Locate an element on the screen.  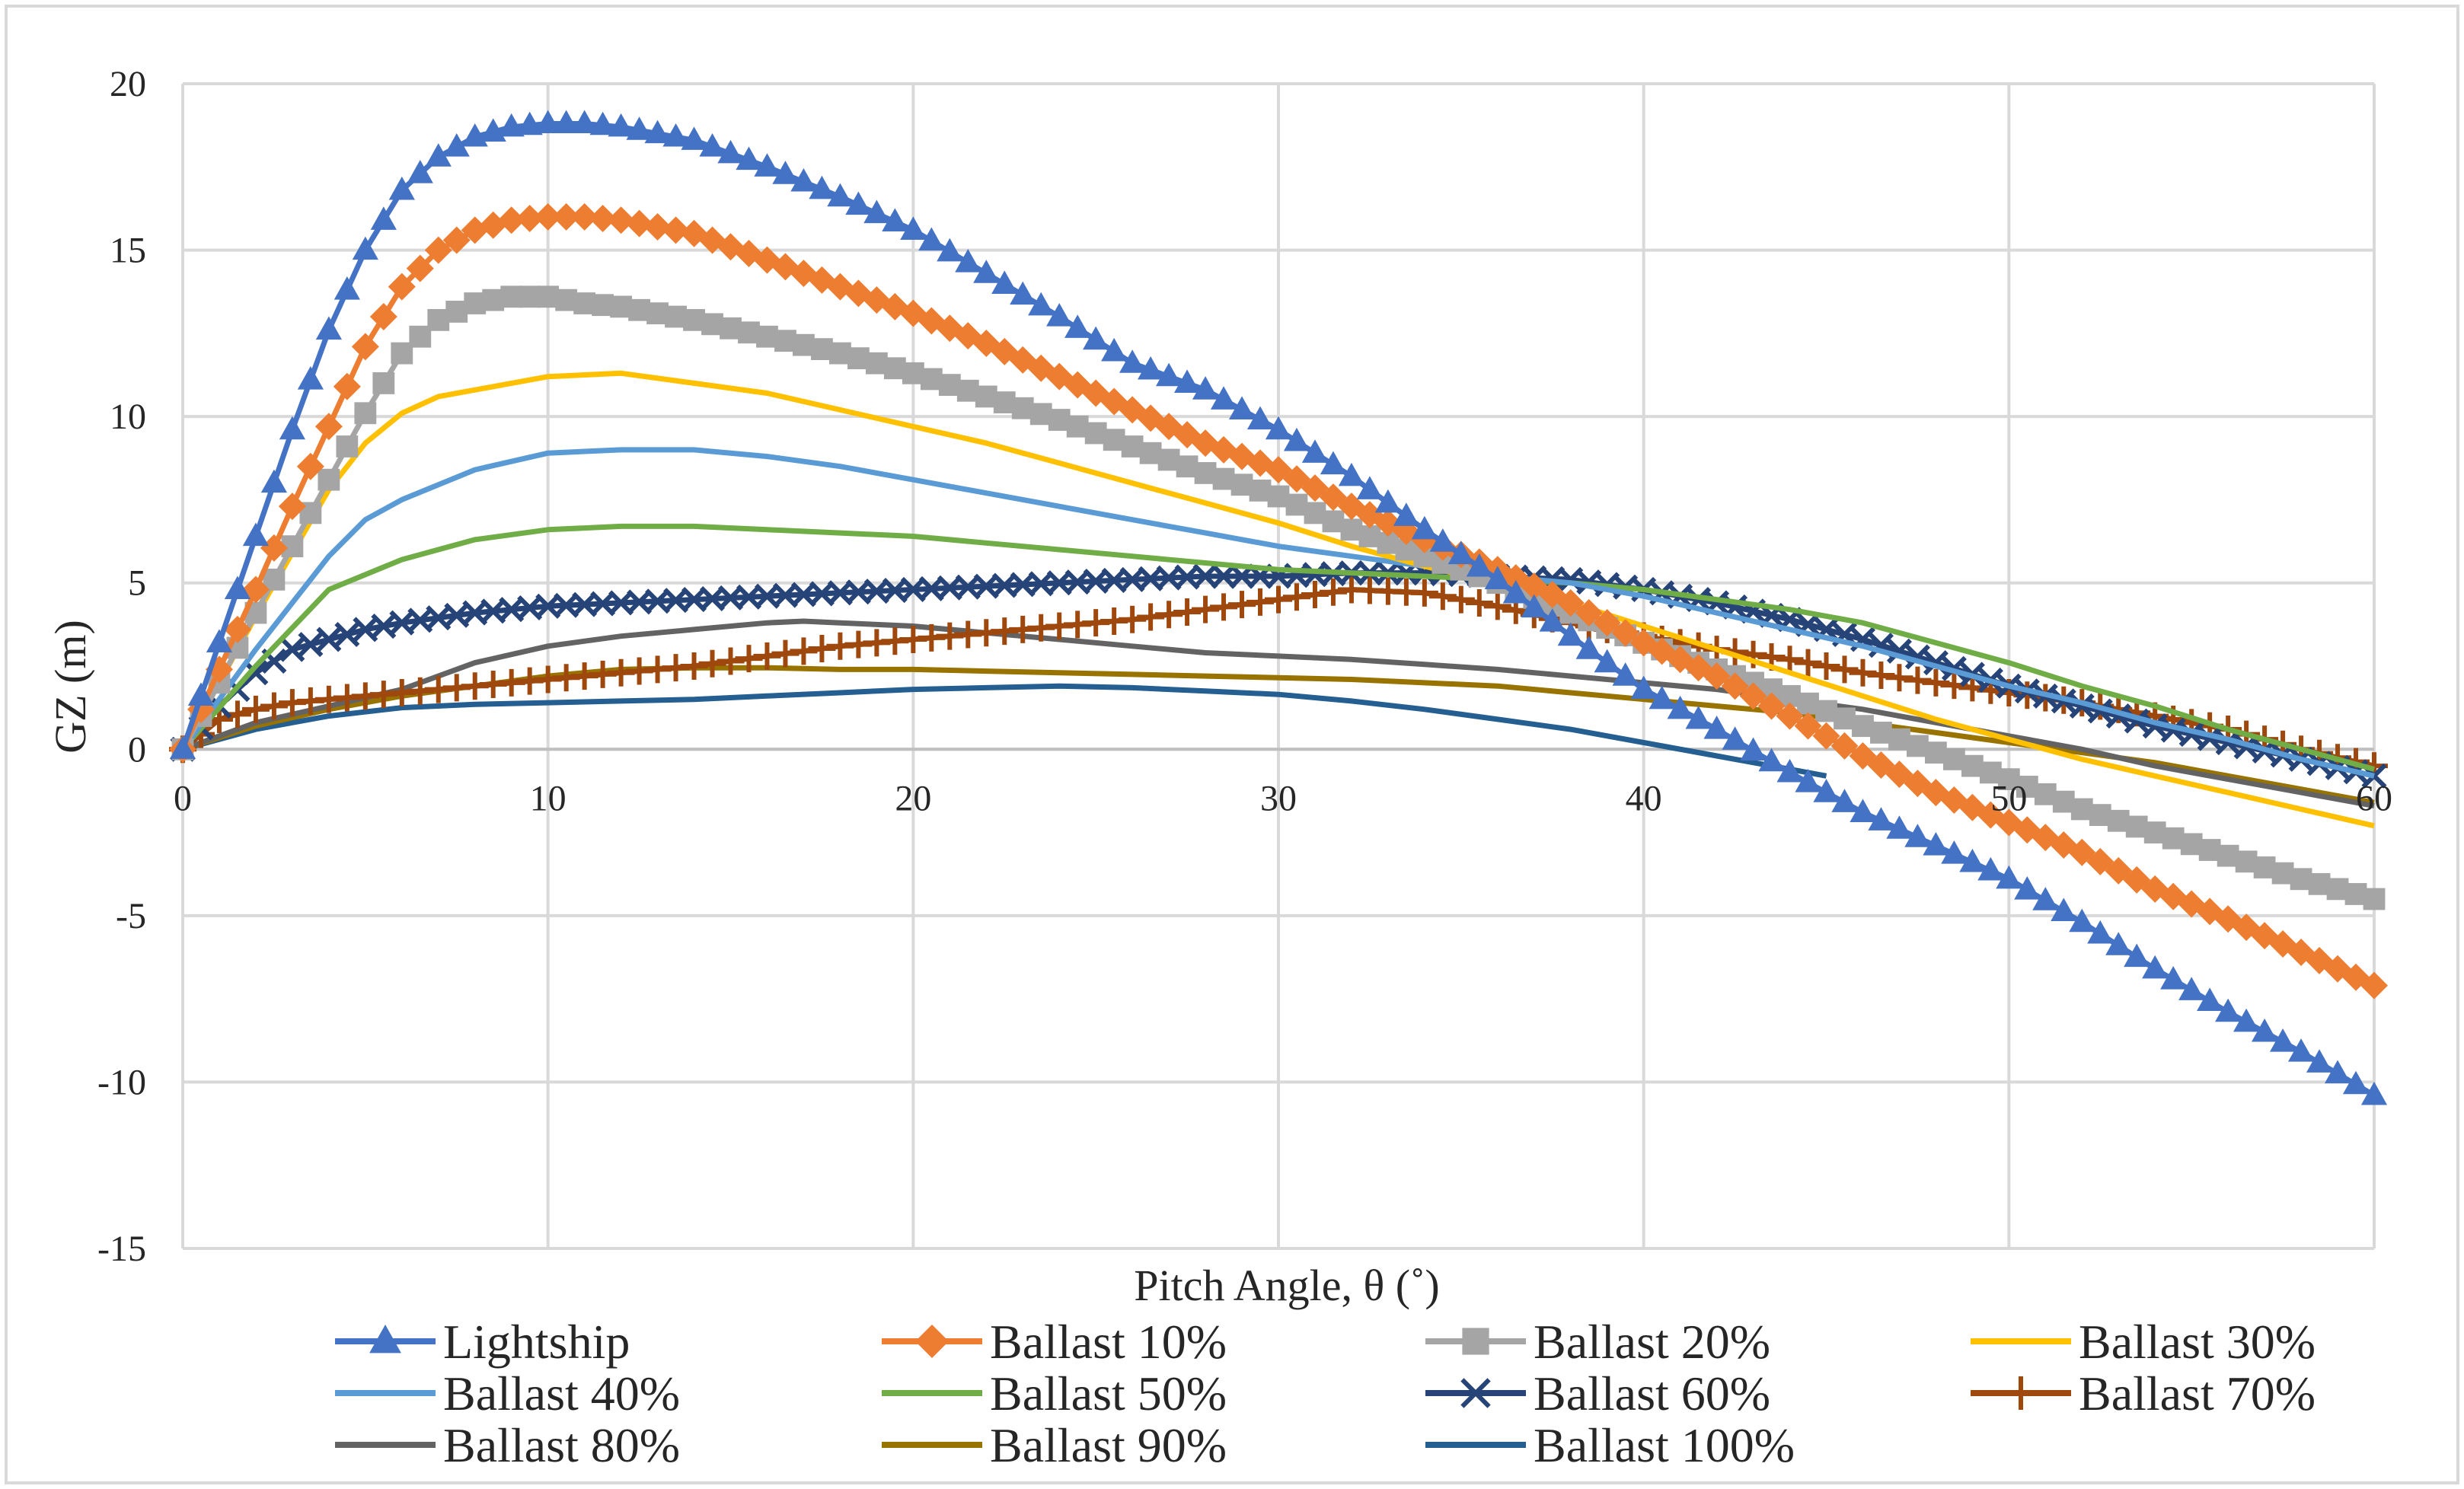
legend-label: Ballast 10% is located at coordinates (1108, 1342).